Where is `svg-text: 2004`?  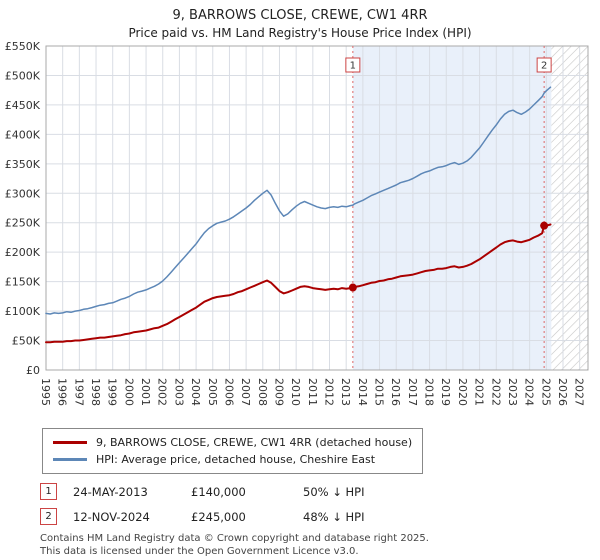
svg-text: 2004 is located at coordinates (195, 392).